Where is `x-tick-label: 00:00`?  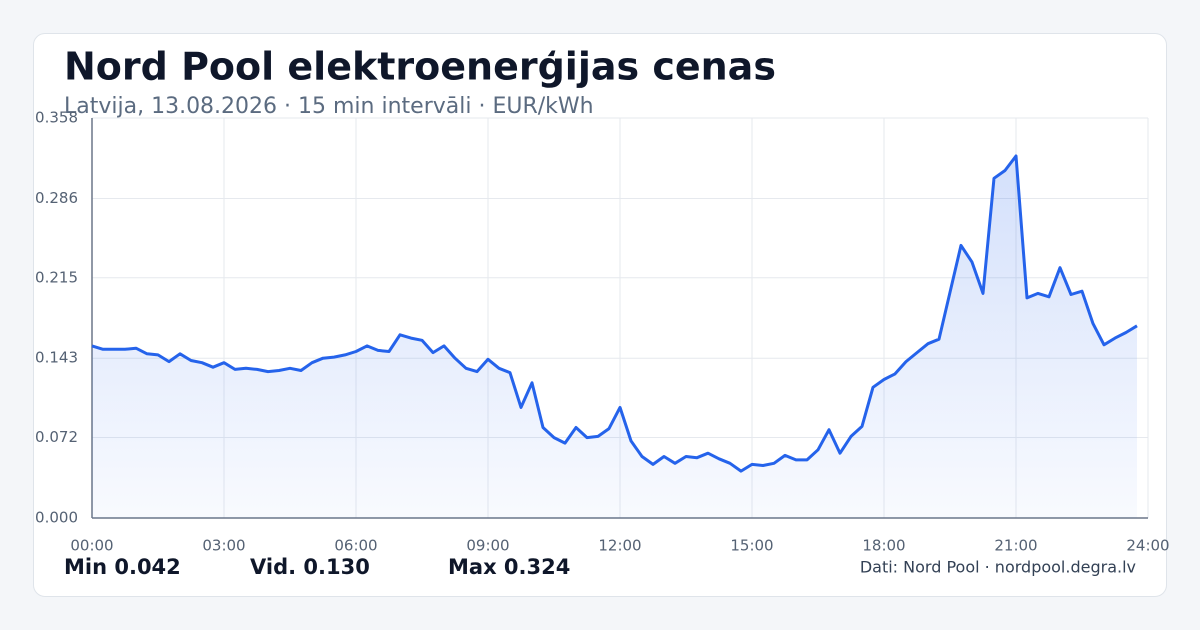 x-tick-label: 00:00 is located at coordinates (91, 546).